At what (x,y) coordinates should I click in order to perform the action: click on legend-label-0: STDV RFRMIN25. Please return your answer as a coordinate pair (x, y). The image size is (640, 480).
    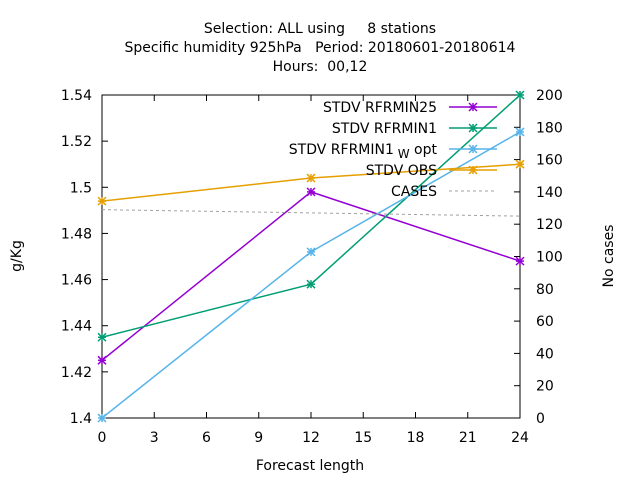
    Looking at the image, I should click on (380, 108).